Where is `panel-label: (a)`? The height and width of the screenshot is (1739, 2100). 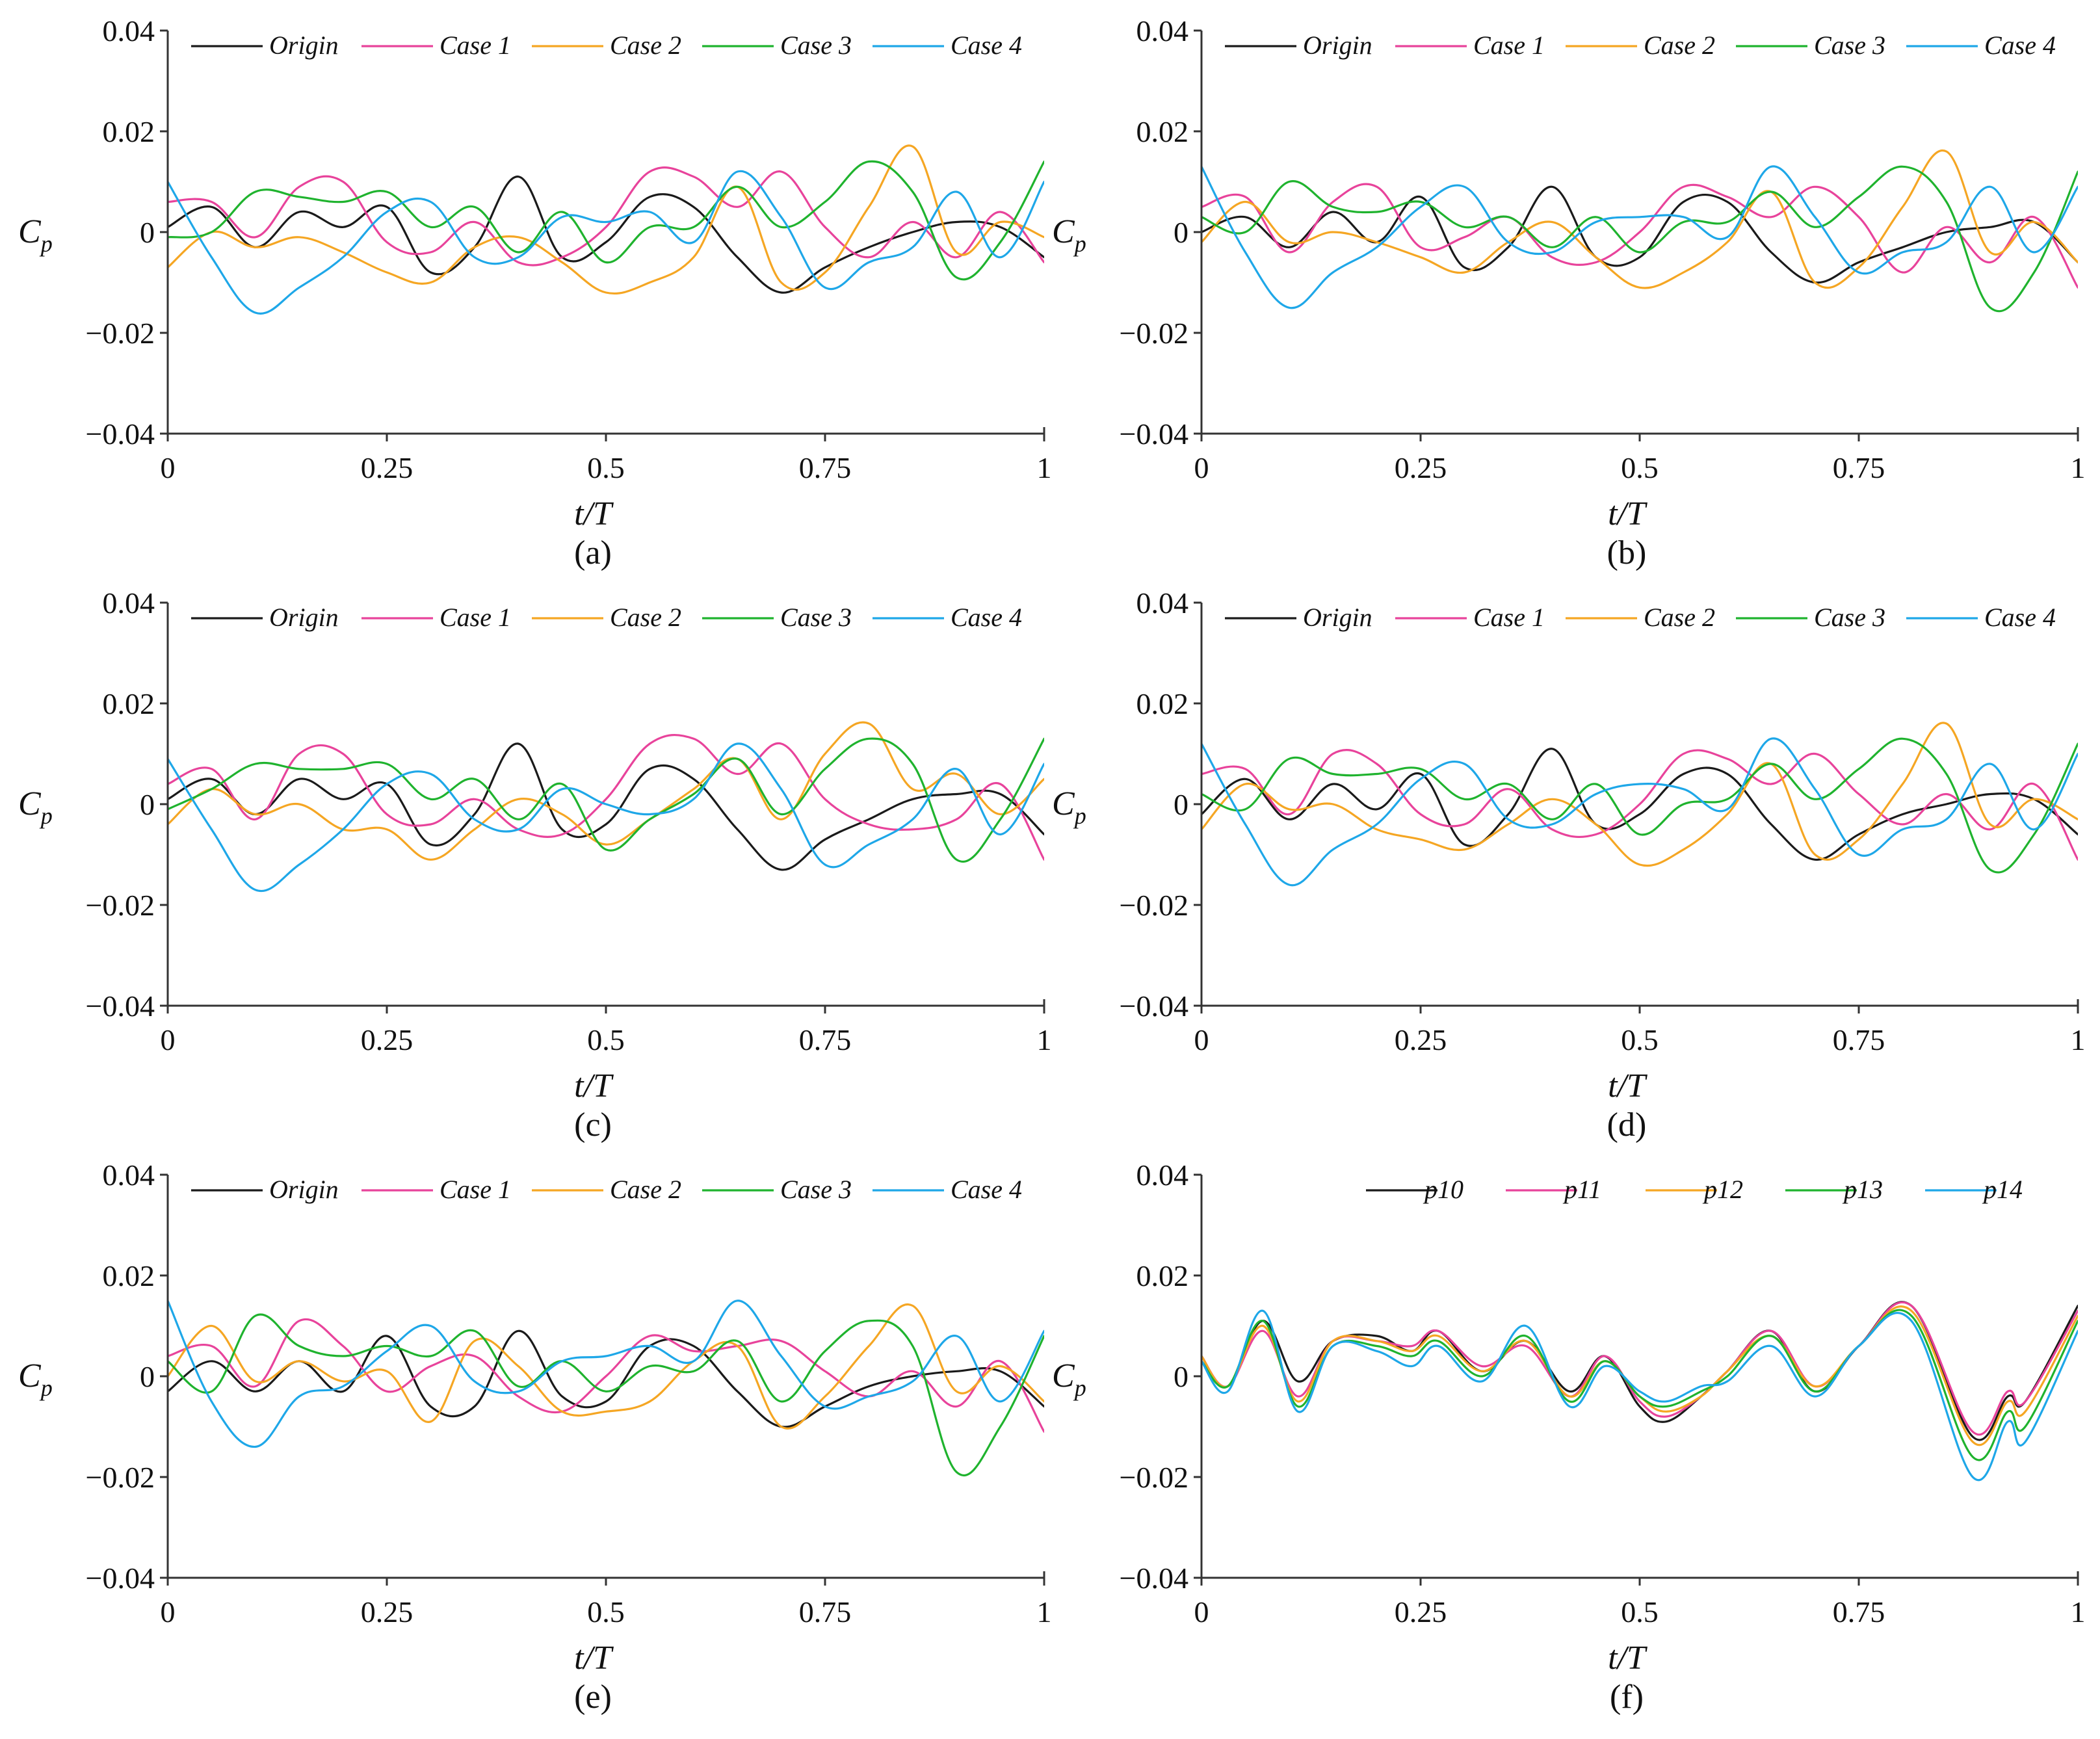 panel-label: (a) is located at coordinates (593, 552).